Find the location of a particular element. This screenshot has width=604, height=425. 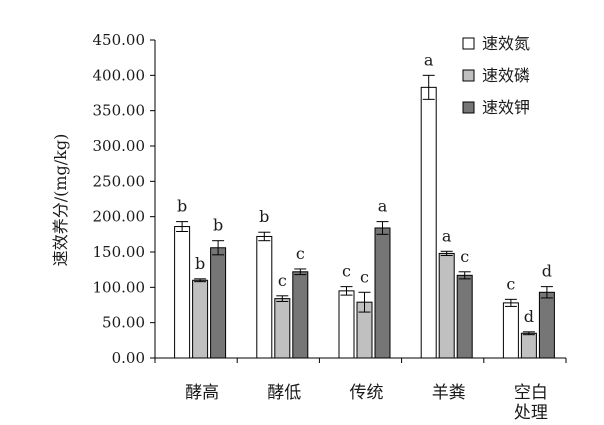

x-tick-label: 空白 is located at coordinates (531, 393).